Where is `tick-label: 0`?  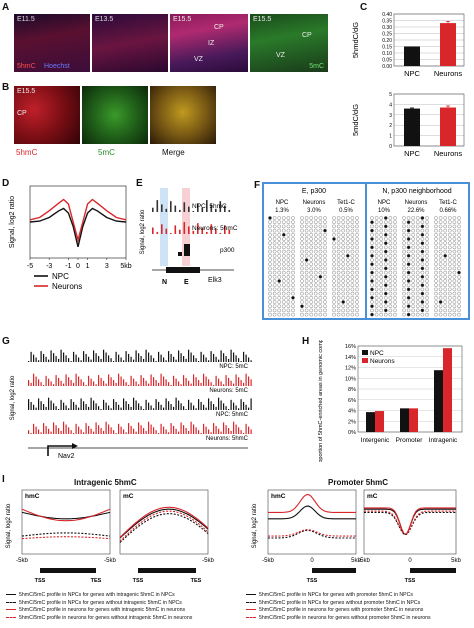
tick-label: 0 is located at coordinates (390, 147).